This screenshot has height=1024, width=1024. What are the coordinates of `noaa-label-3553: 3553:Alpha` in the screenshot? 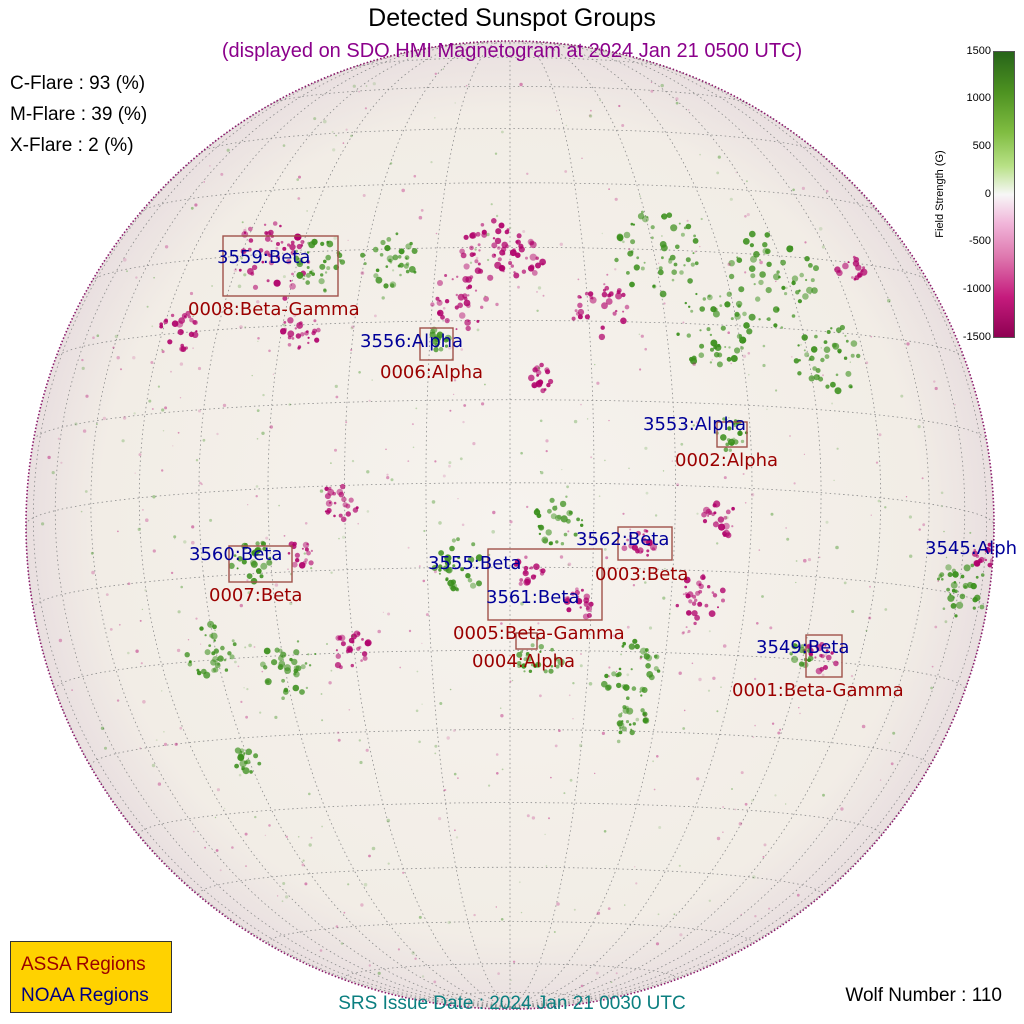 It's located at (694, 424).